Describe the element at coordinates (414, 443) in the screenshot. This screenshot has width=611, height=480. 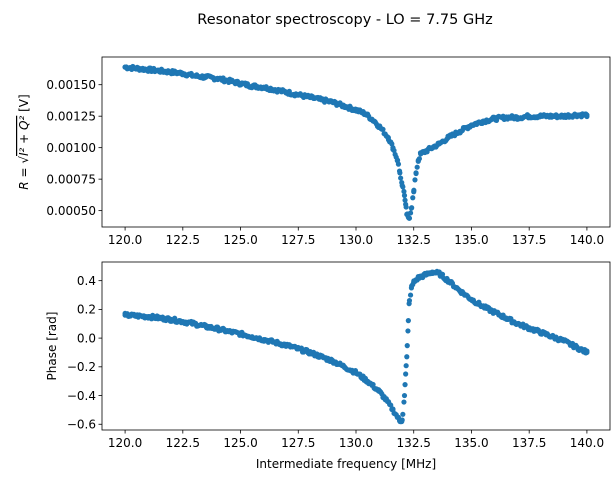
I see `x-tick-label: 132.5` at that location.